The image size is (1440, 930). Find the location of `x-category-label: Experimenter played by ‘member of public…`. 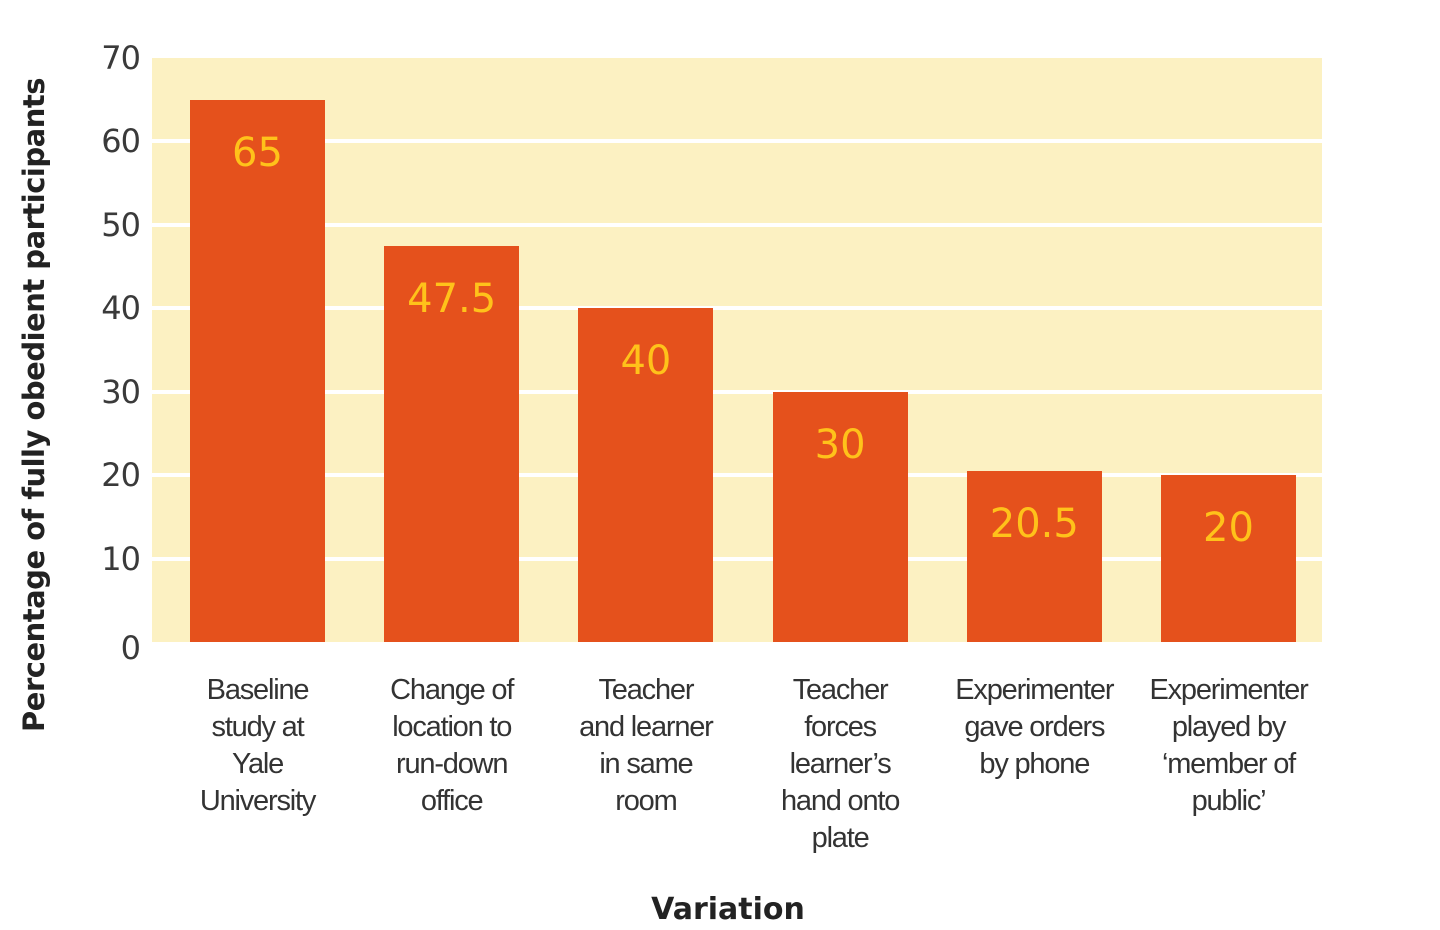

x-category-label: Experimenter played by ‘member of public… is located at coordinates (1228, 745).